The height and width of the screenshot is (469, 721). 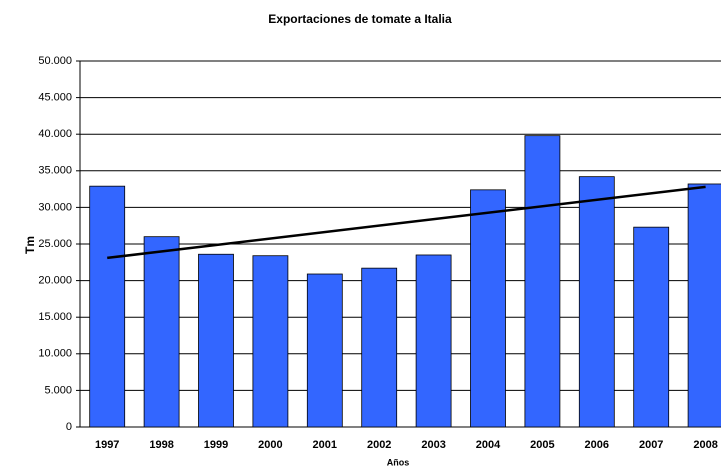 I want to click on chart-title: Exportaciones de tomate a Italia, so click(x=360, y=19).